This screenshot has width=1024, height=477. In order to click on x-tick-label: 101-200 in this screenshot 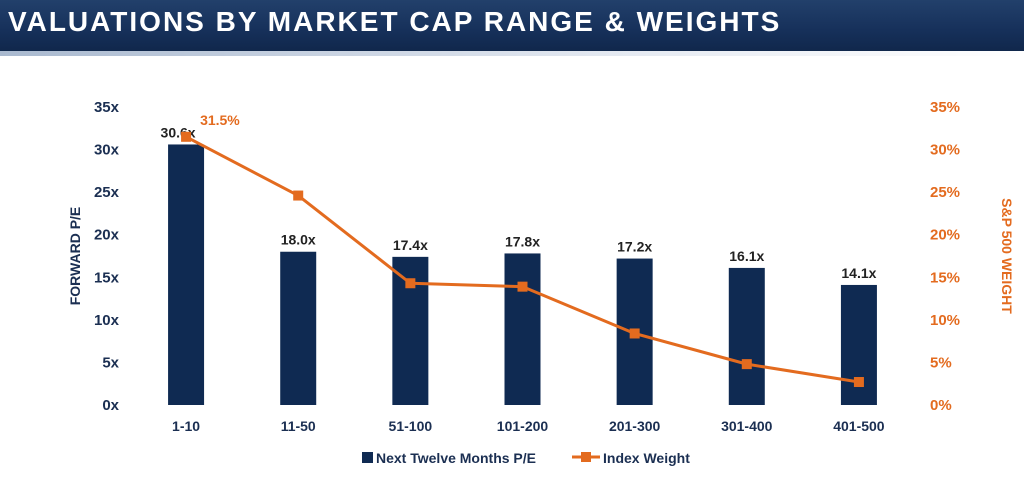, I will do `click(523, 426)`.